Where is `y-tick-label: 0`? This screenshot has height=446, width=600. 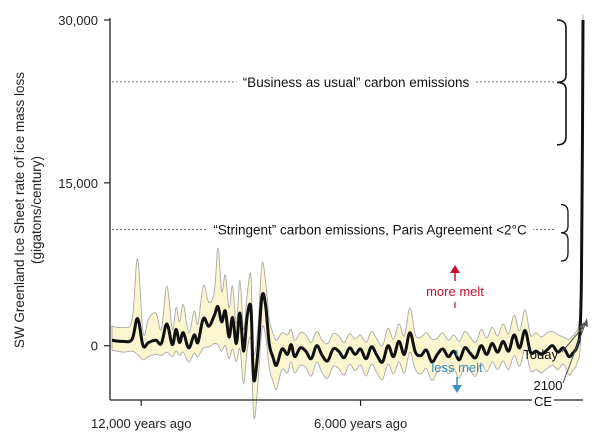
y-tick-label: 0 is located at coordinates (94, 346).